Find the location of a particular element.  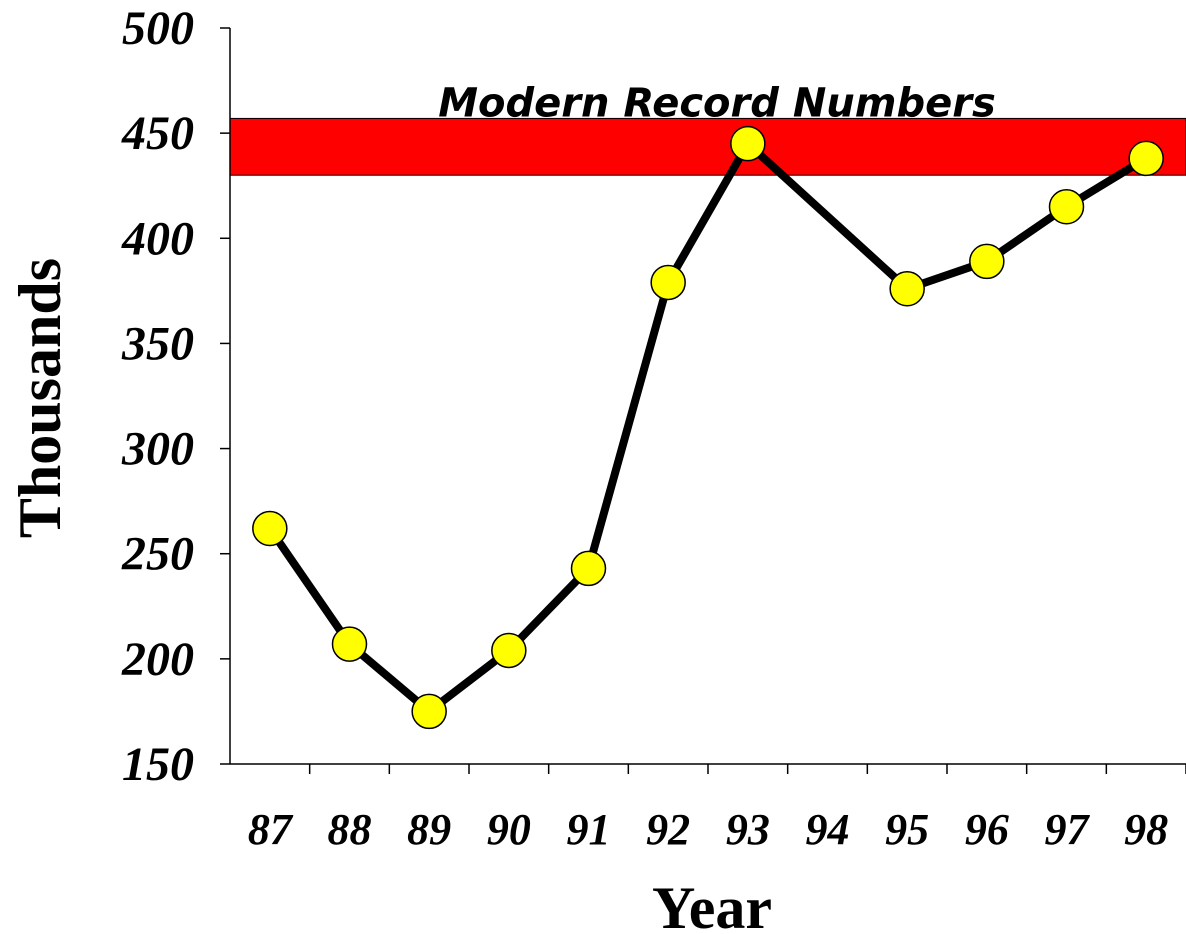

y-tick-label: 200 is located at coordinates (157, 659).